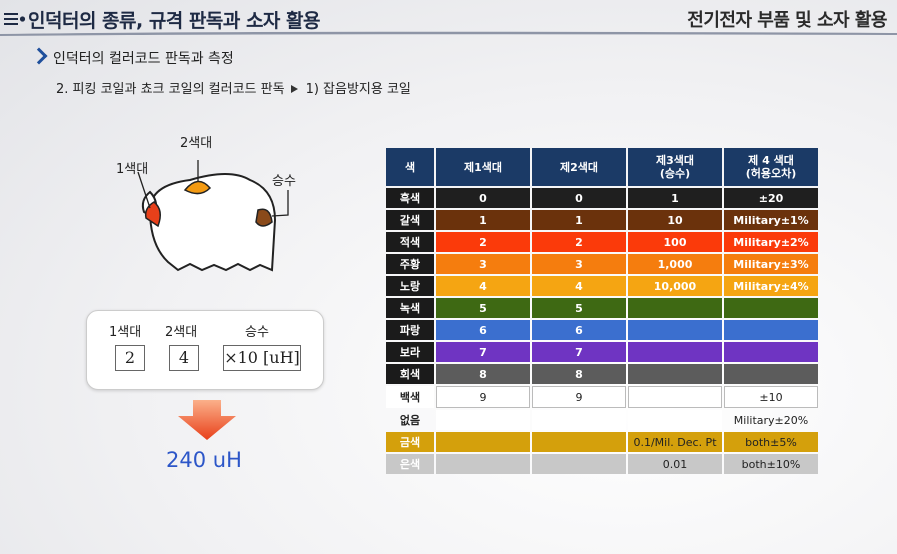 This screenshot has width=897, height=554. I want to click on value-cell-c3: 10,000, so click(675, 286).